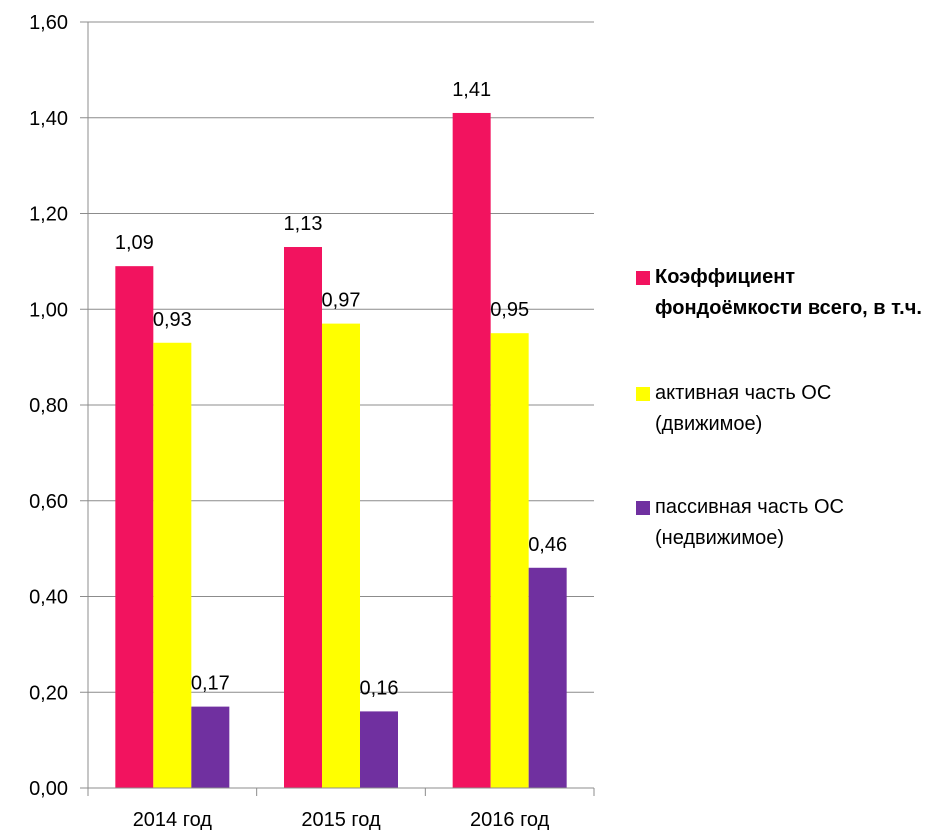 This screenshot has height=834, width=926. Describe the element at coordinates (341, 301) in the screenshot. I see `data-label: 0,97` at that location.